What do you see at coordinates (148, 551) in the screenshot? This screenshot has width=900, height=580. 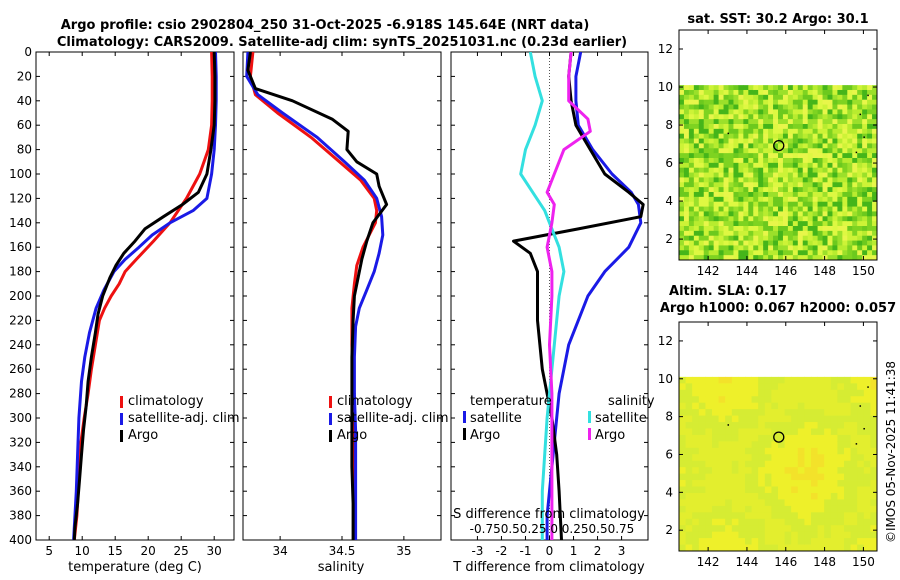 I see `x-tick-label: 20` at bounding box center [148, 551].